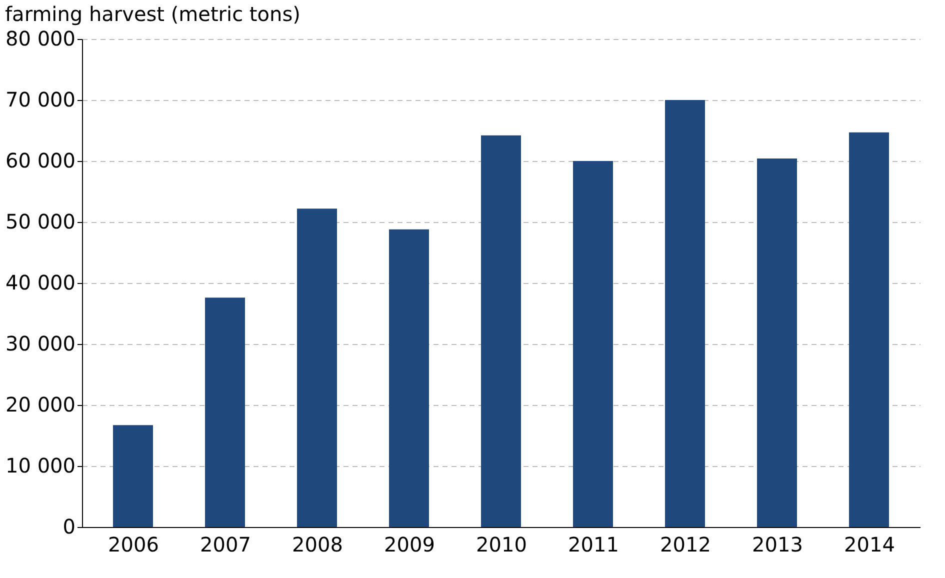 This screenshot has height=578, width=945. Describe the element at coordinates (317, 544) in the screenshot. I see `x-tick-label: 2008` at that location.